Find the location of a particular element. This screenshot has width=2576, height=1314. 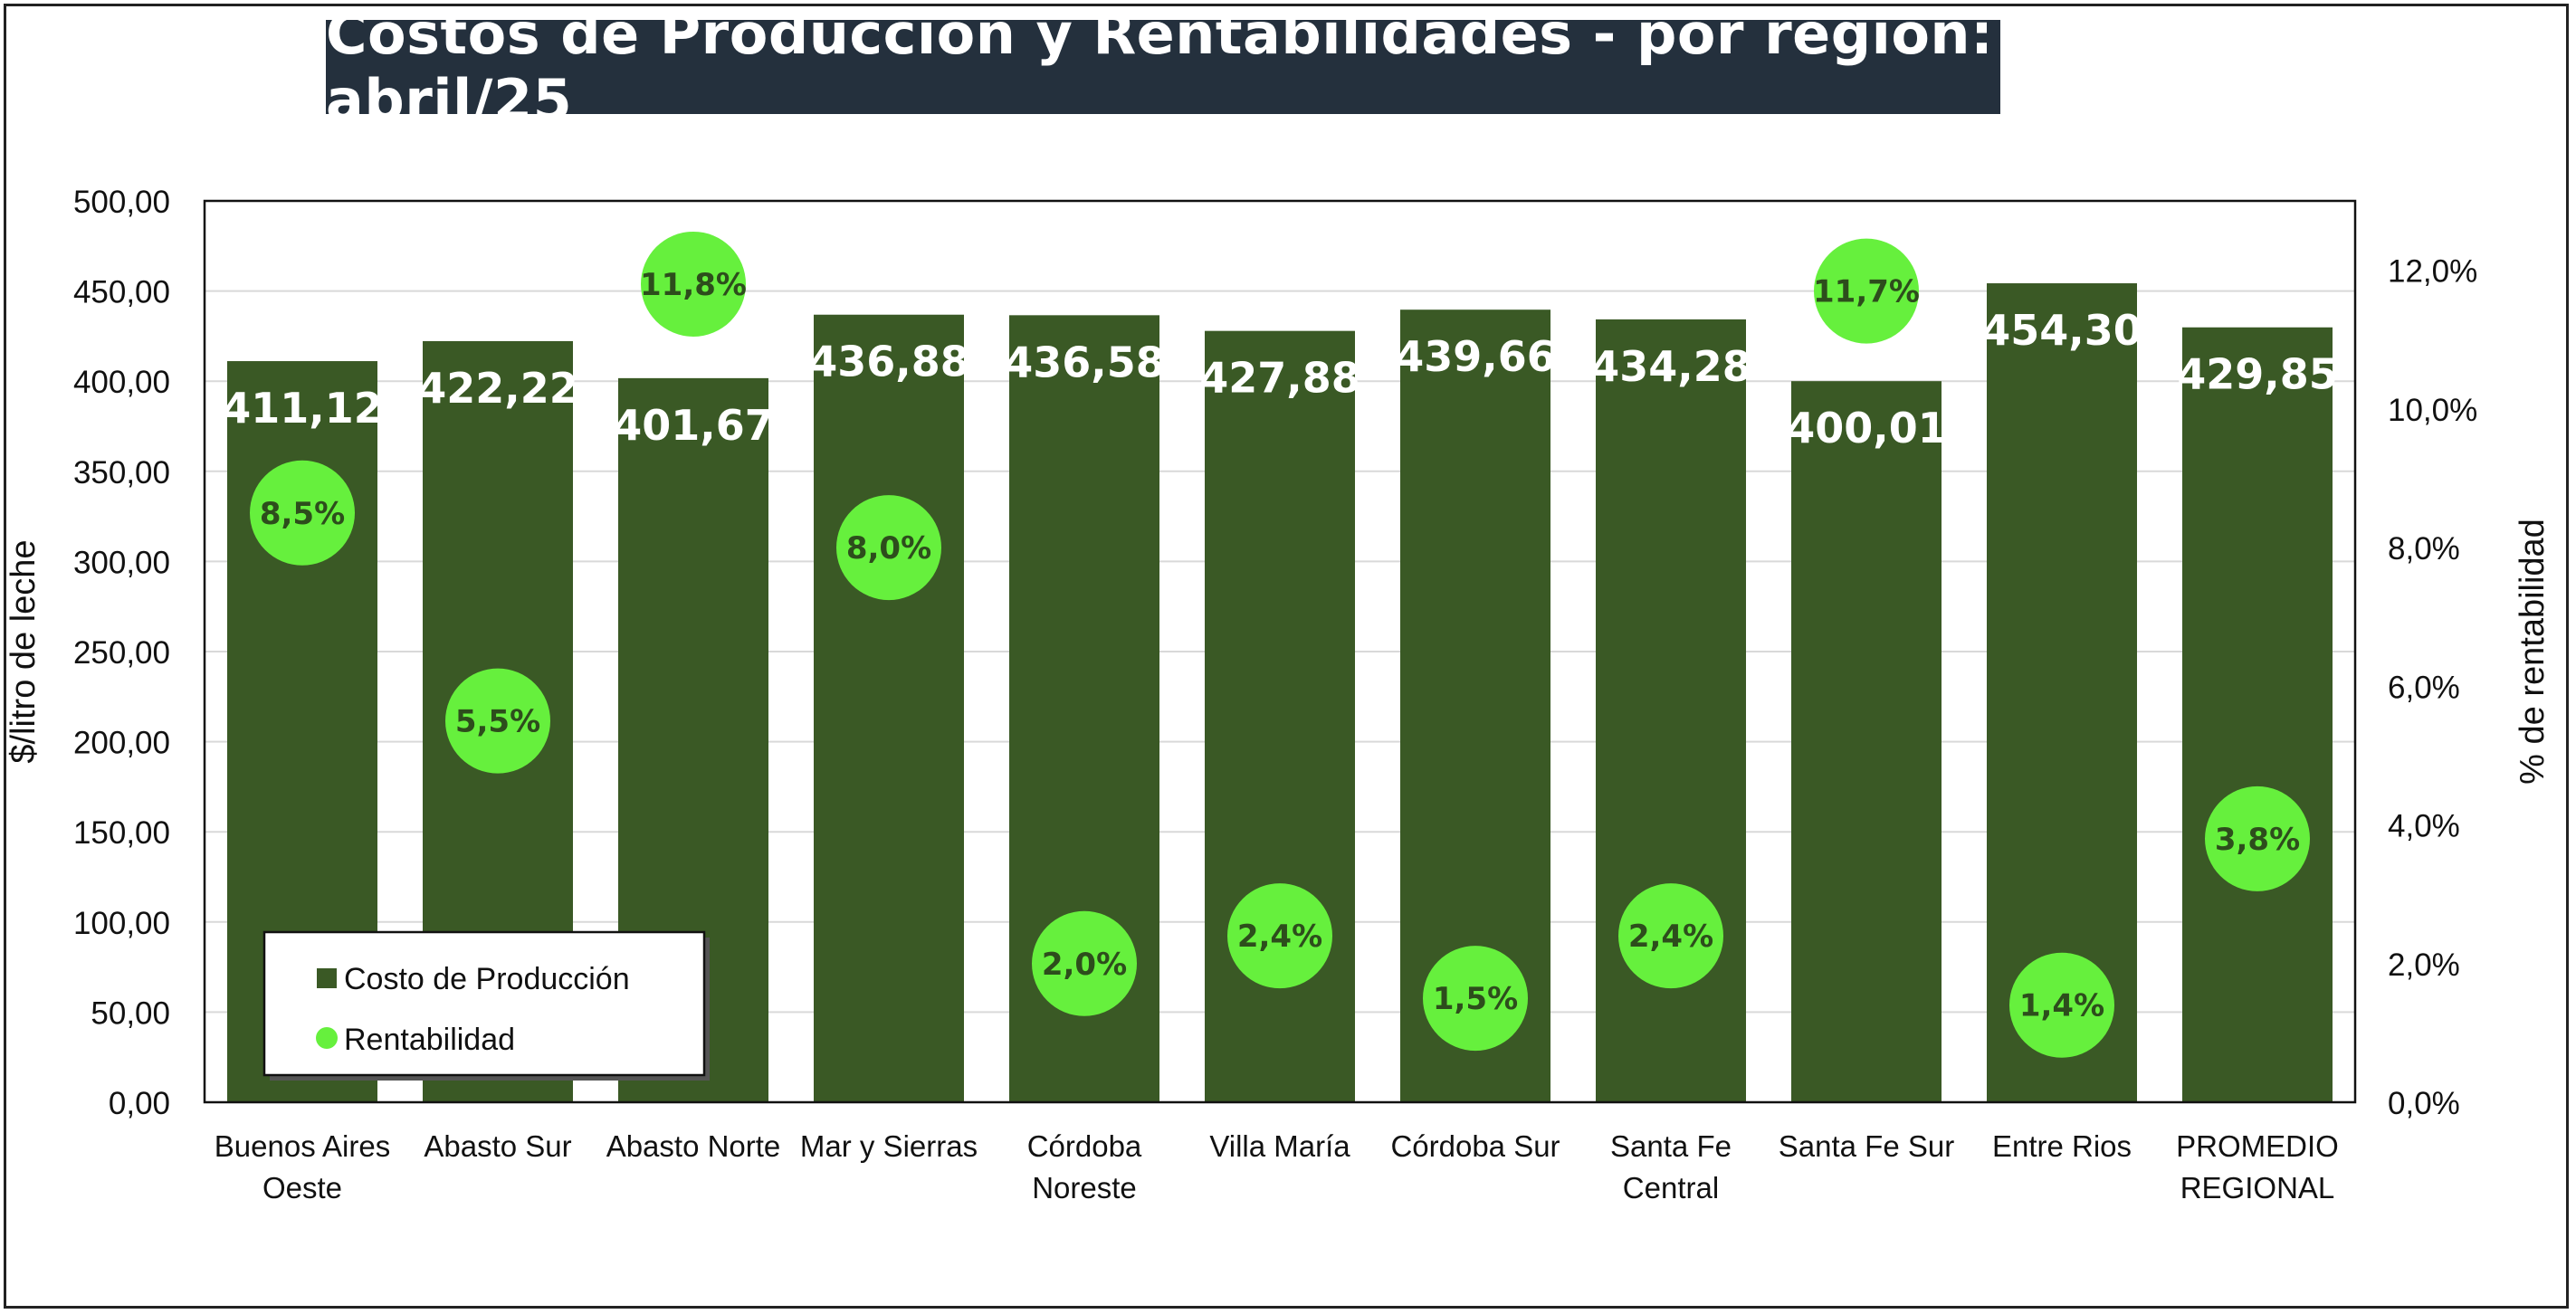

bar-value-label: 436,58 is located at coordinates (1085, 362).